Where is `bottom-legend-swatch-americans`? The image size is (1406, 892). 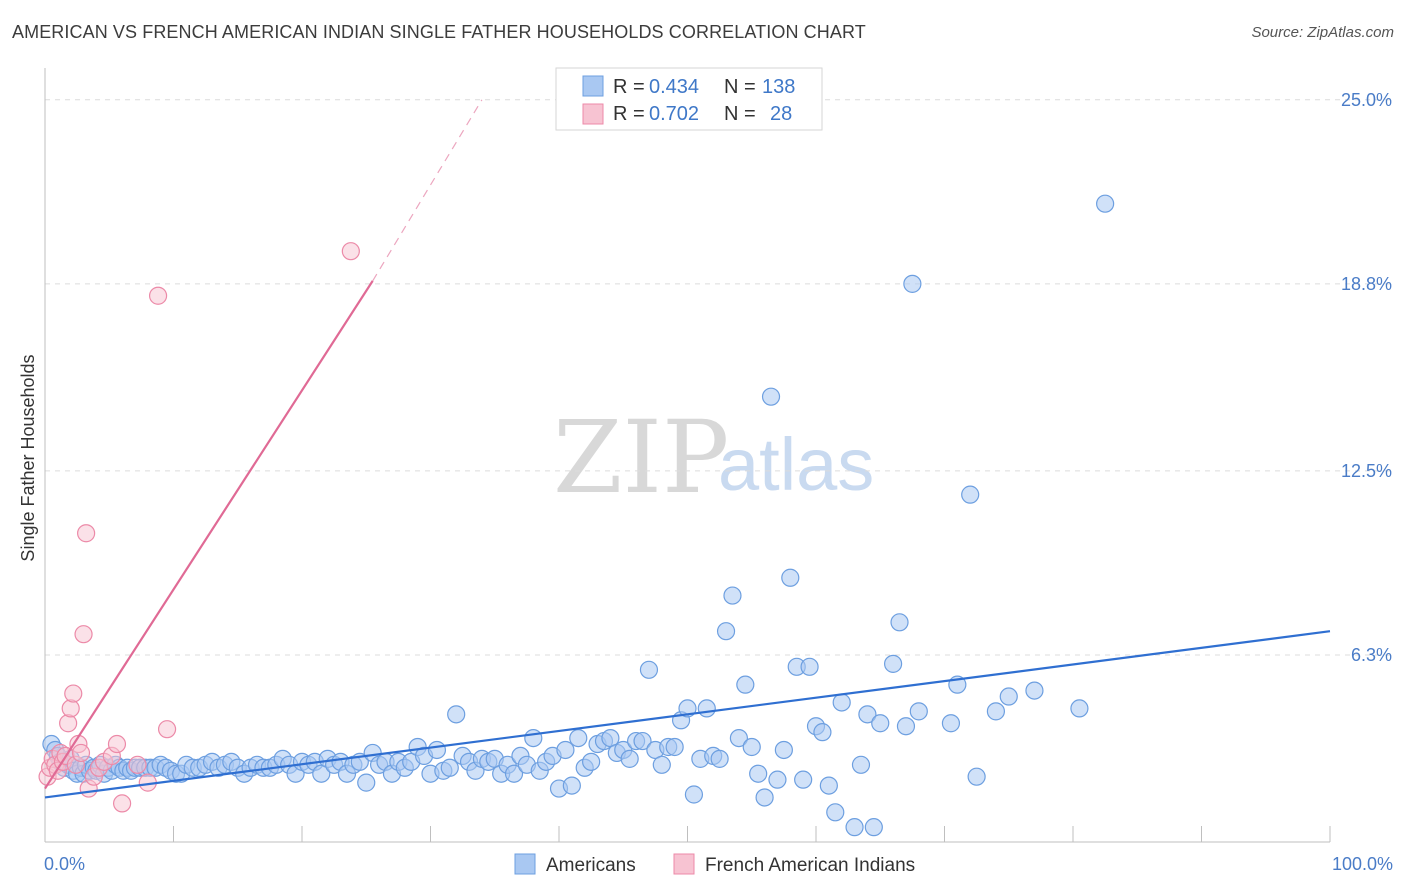 bottom-legend-swatch-americans is located at coordinates (525, 864).